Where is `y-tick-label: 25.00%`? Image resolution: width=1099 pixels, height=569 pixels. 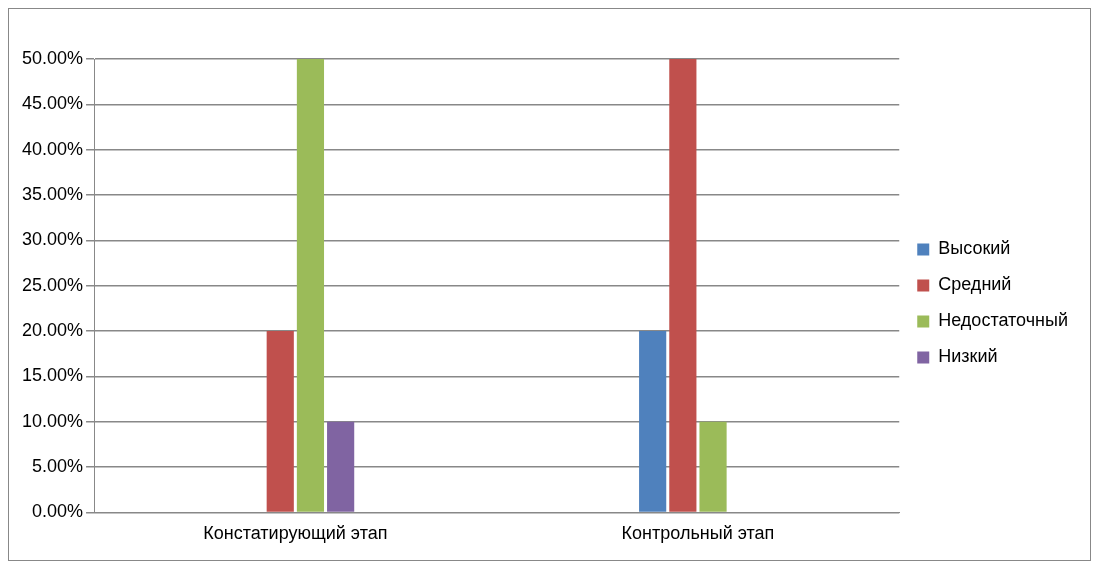 y-tick-label: 25.00% is located at coordinates (52, 284).